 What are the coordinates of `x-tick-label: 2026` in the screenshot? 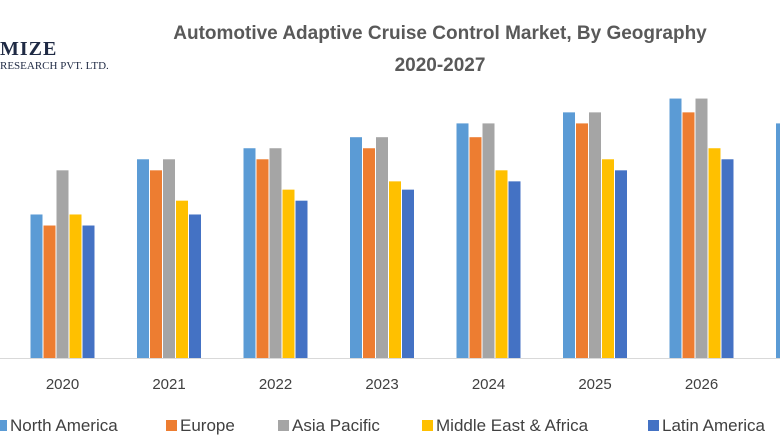 It's located at (701, 384).